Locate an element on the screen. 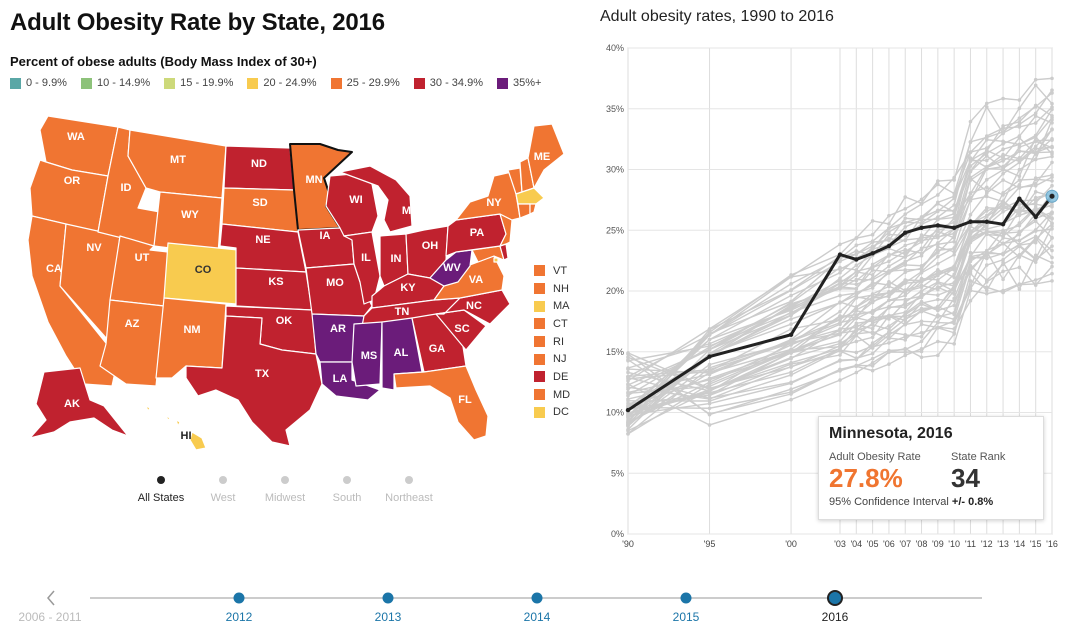 This screenshot has height=636, width=1067. timeline-dot-2012 is located at coordinates (239, 598).